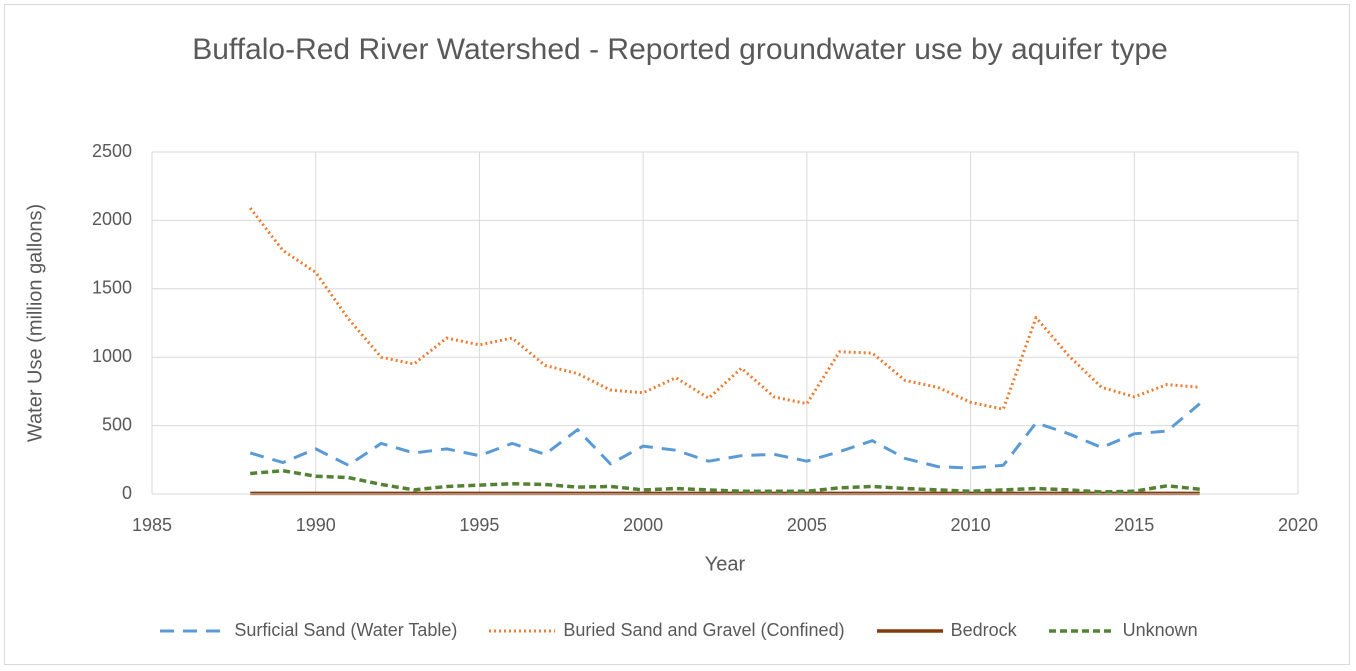 The height and width of the screenshot is (671, 1356). I want to click on y-tick-label: 2000, so click(112, 219).